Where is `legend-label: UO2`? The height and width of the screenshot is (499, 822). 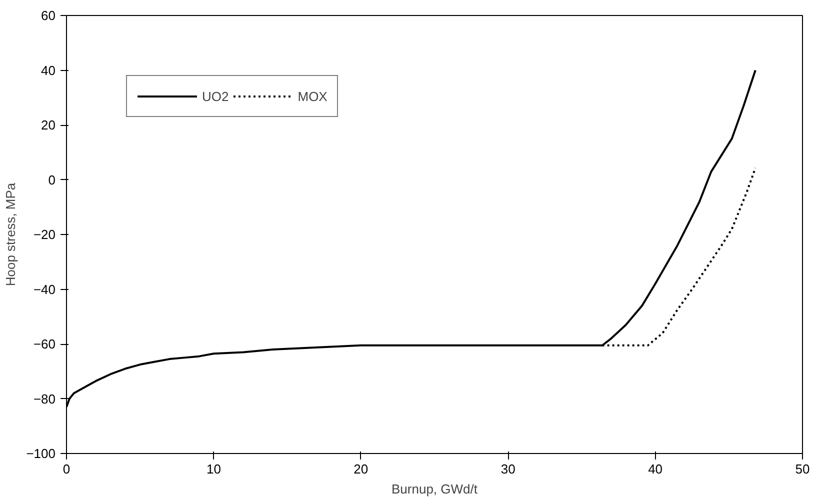 legend-label: UO2 is located at coordinates (215, 96).